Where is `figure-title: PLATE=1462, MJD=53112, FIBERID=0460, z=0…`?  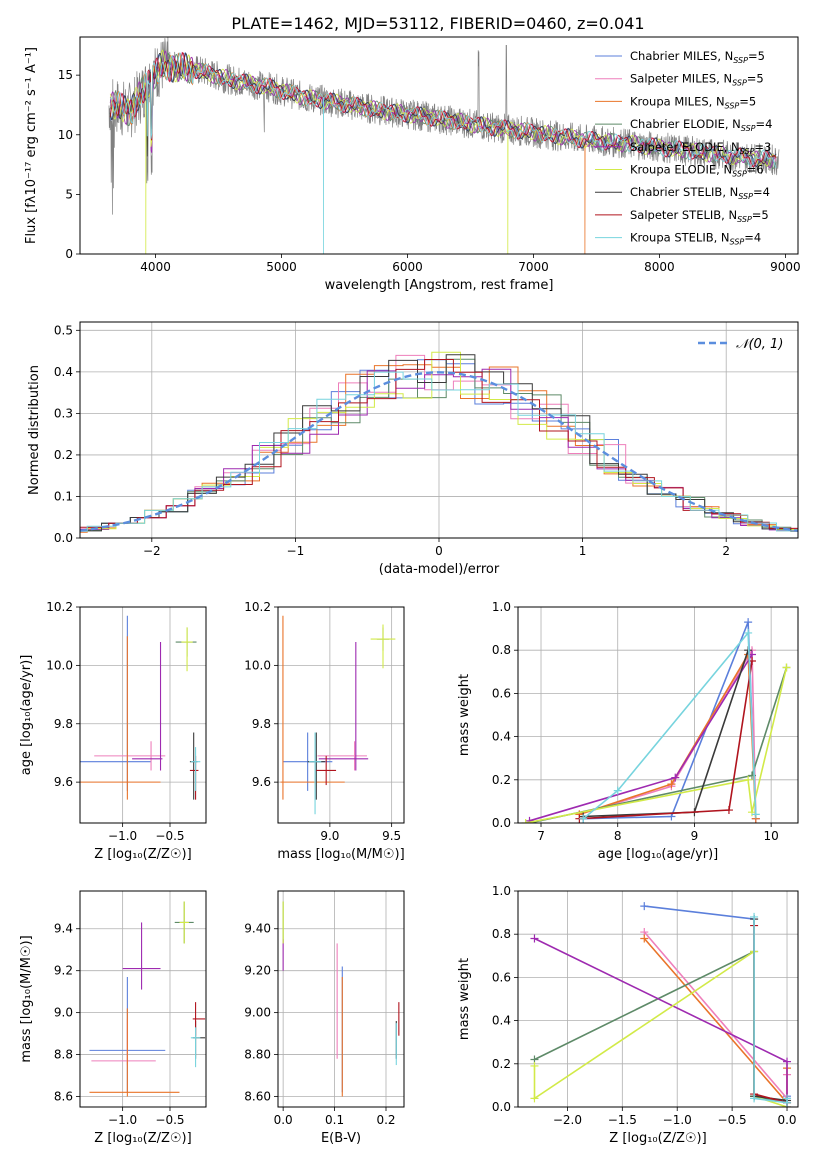
figure-title: PLATE=1462, MJD=53112, FIBERID=0460, z=0… is located at coordinates (437, 23).